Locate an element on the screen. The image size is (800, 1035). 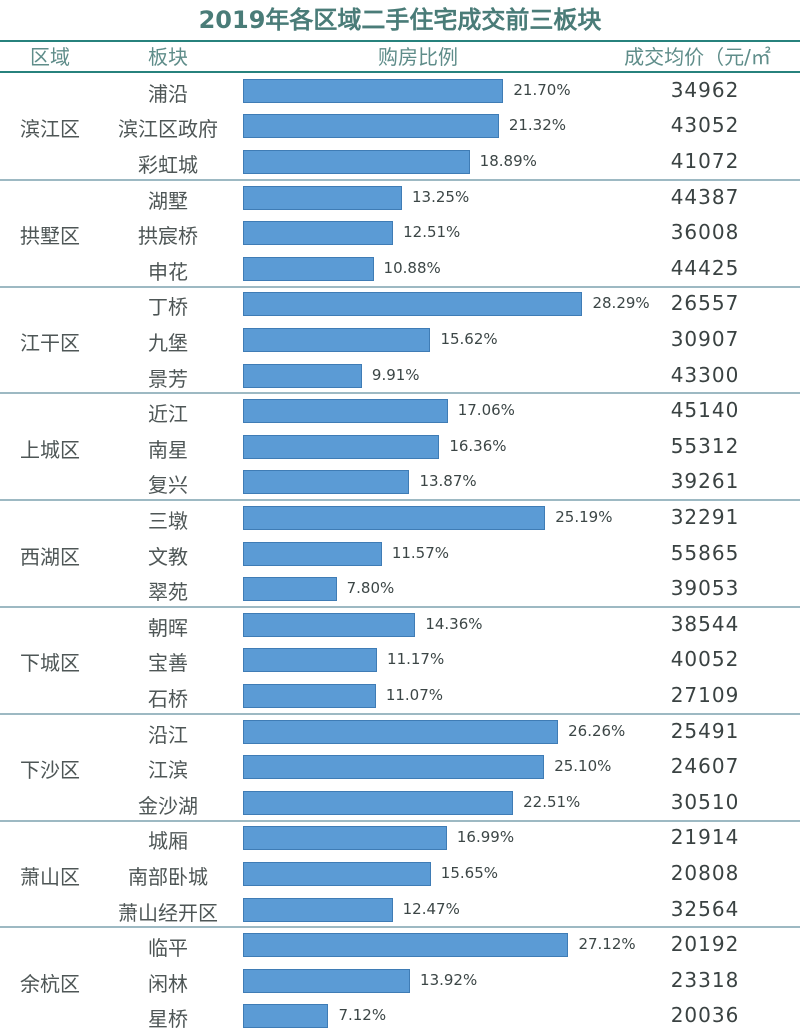
district-label: 萧山区 is located at coordinates (50, 877).